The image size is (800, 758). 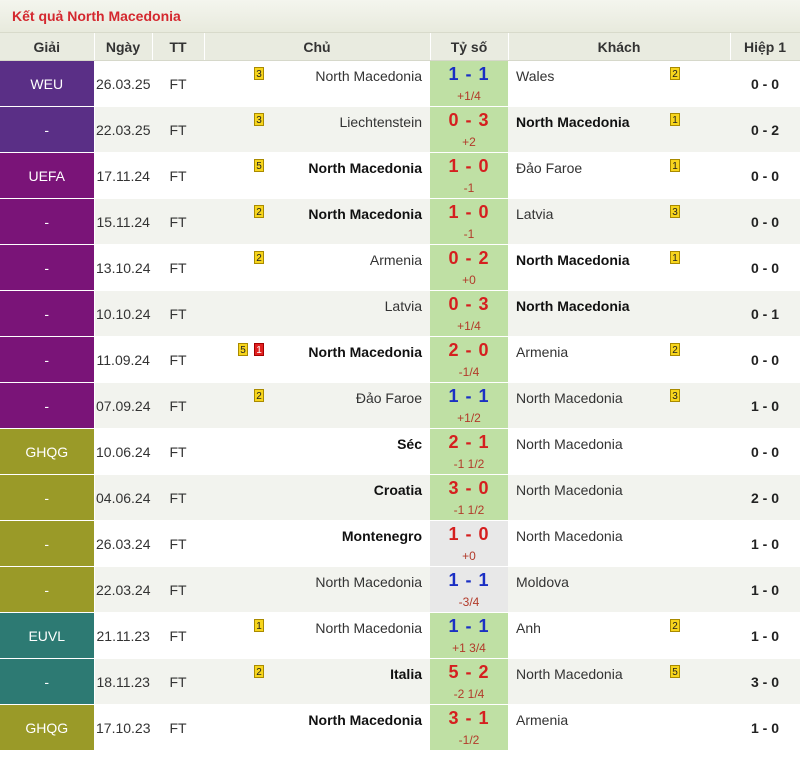 I want to click on home-team-name: Liechtenstein, so click(x=380, y=121).